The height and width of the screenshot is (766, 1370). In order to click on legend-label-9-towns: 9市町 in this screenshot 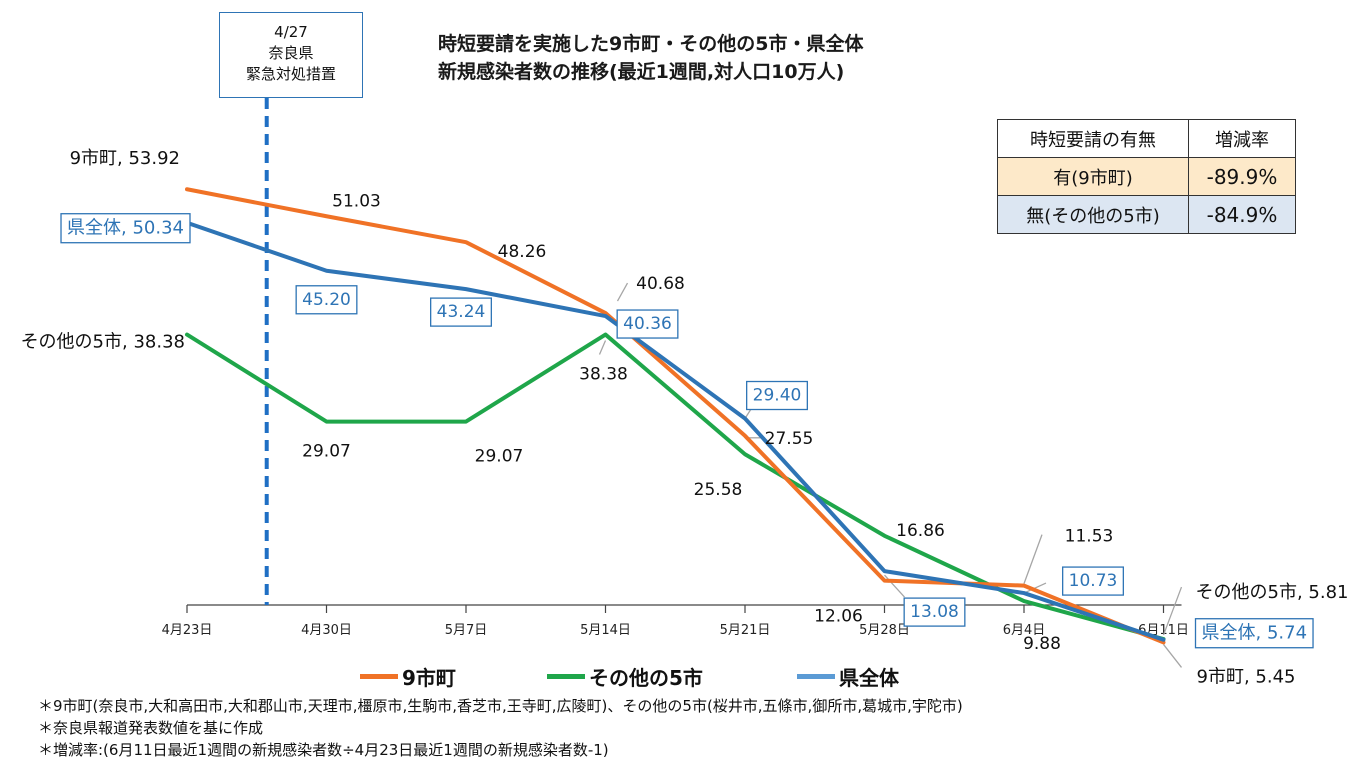, I will do `click(429, 678)`.